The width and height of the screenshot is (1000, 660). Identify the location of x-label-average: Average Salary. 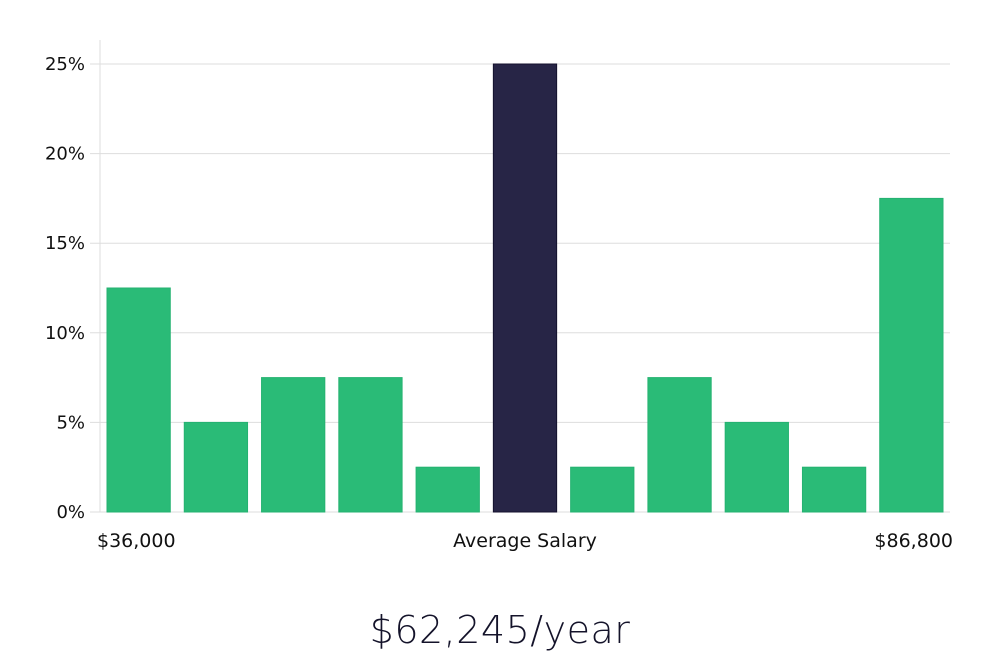
(525, 541).